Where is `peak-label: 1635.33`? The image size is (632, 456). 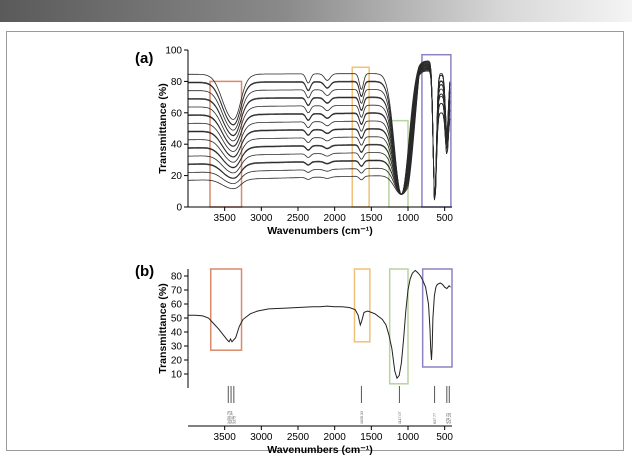 peak-label: 1635.33 is located at coordinates (362, 417).